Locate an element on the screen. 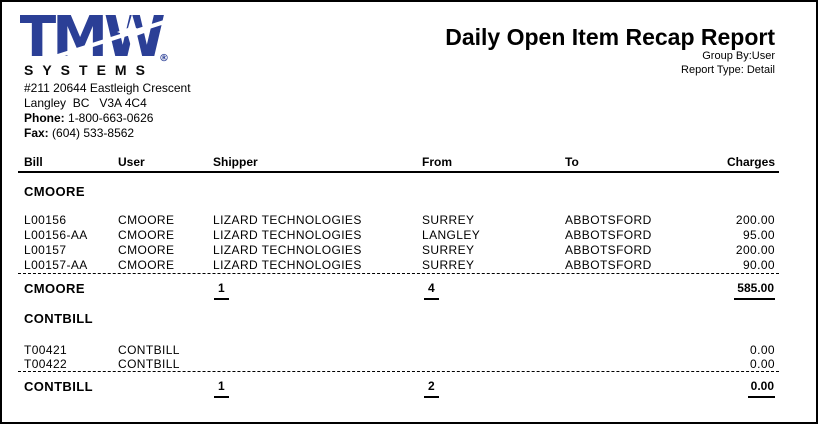 This screenshot has height=424, width=818. cell-bill: L00157 is located at coordinates (45, 250).